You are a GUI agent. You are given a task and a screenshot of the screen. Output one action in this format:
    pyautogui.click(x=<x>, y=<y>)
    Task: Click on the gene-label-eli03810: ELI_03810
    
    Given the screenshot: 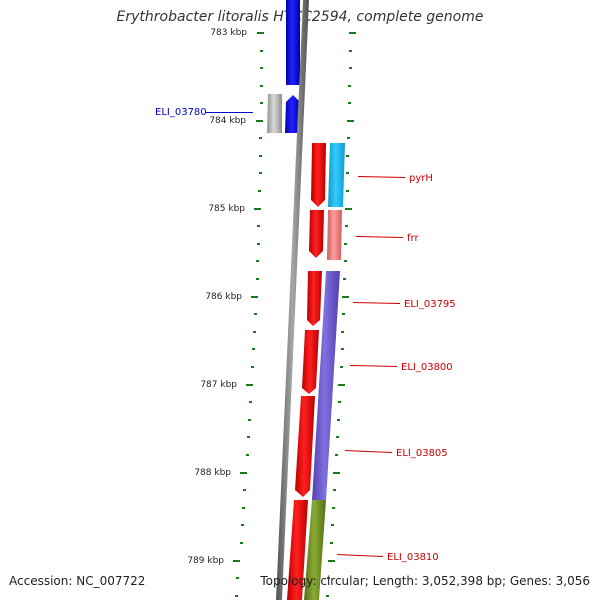 What is the action you would take?
    pyautogui.click(x=413, y=557)
    